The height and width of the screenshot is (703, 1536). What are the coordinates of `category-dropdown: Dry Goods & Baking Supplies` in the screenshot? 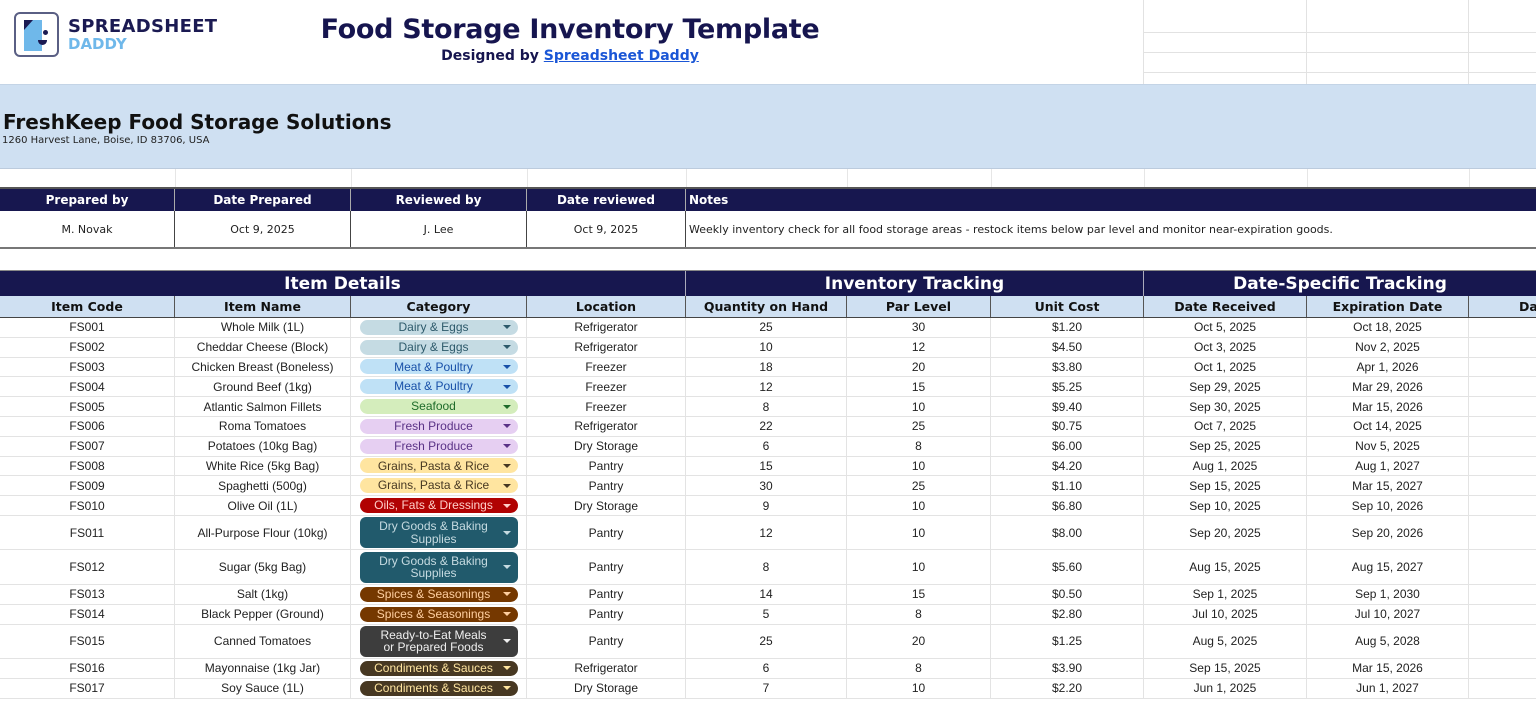 It's located at (438, 567).